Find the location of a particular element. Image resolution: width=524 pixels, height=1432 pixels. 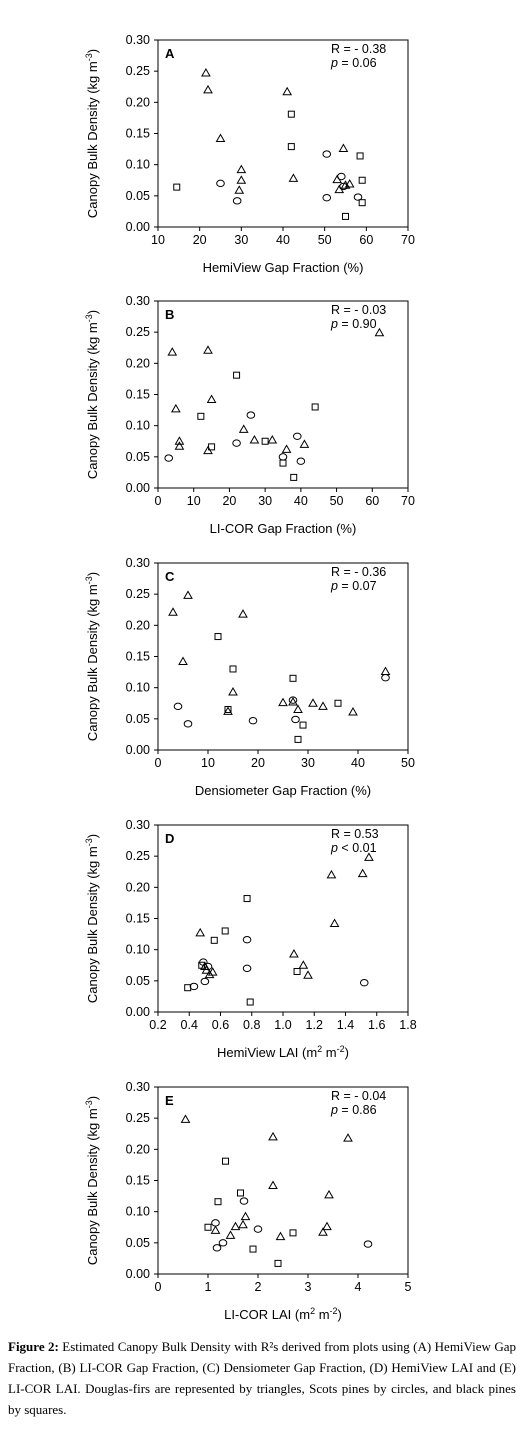

x-tick-label: 60 is located at coordinates (372, 501).